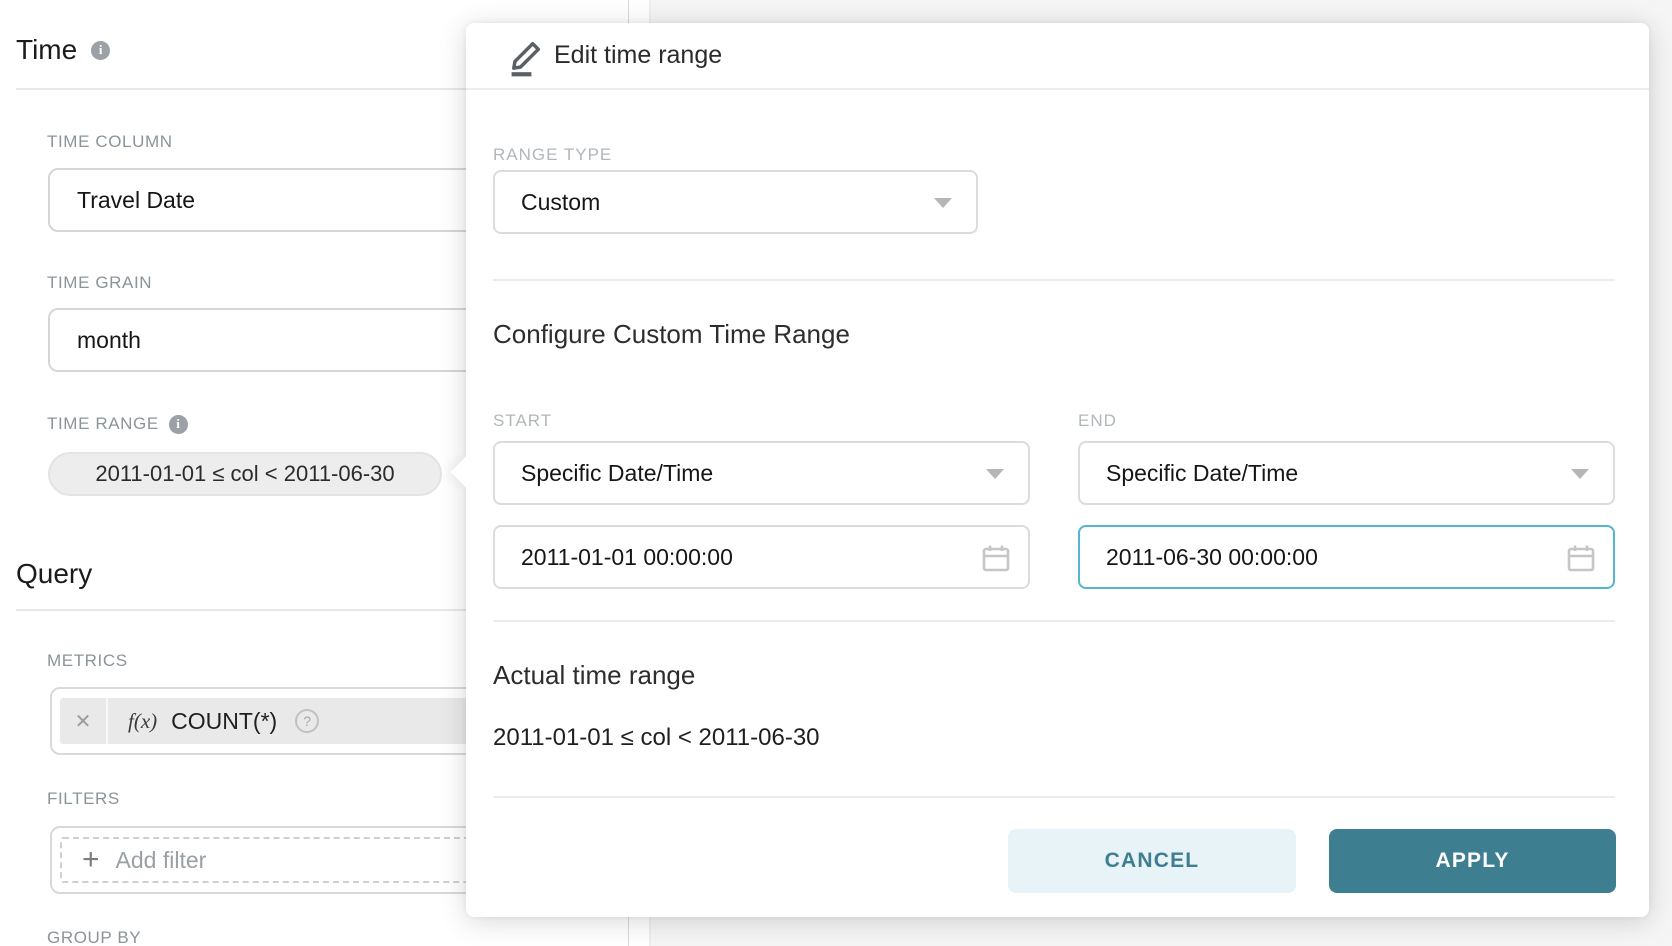 The height and width of the screenshot is (946, 1672). What do you see at coordinates (91, 859) in the screenshot?
I see `plus-icon: +` at bounding box center [91, 859].